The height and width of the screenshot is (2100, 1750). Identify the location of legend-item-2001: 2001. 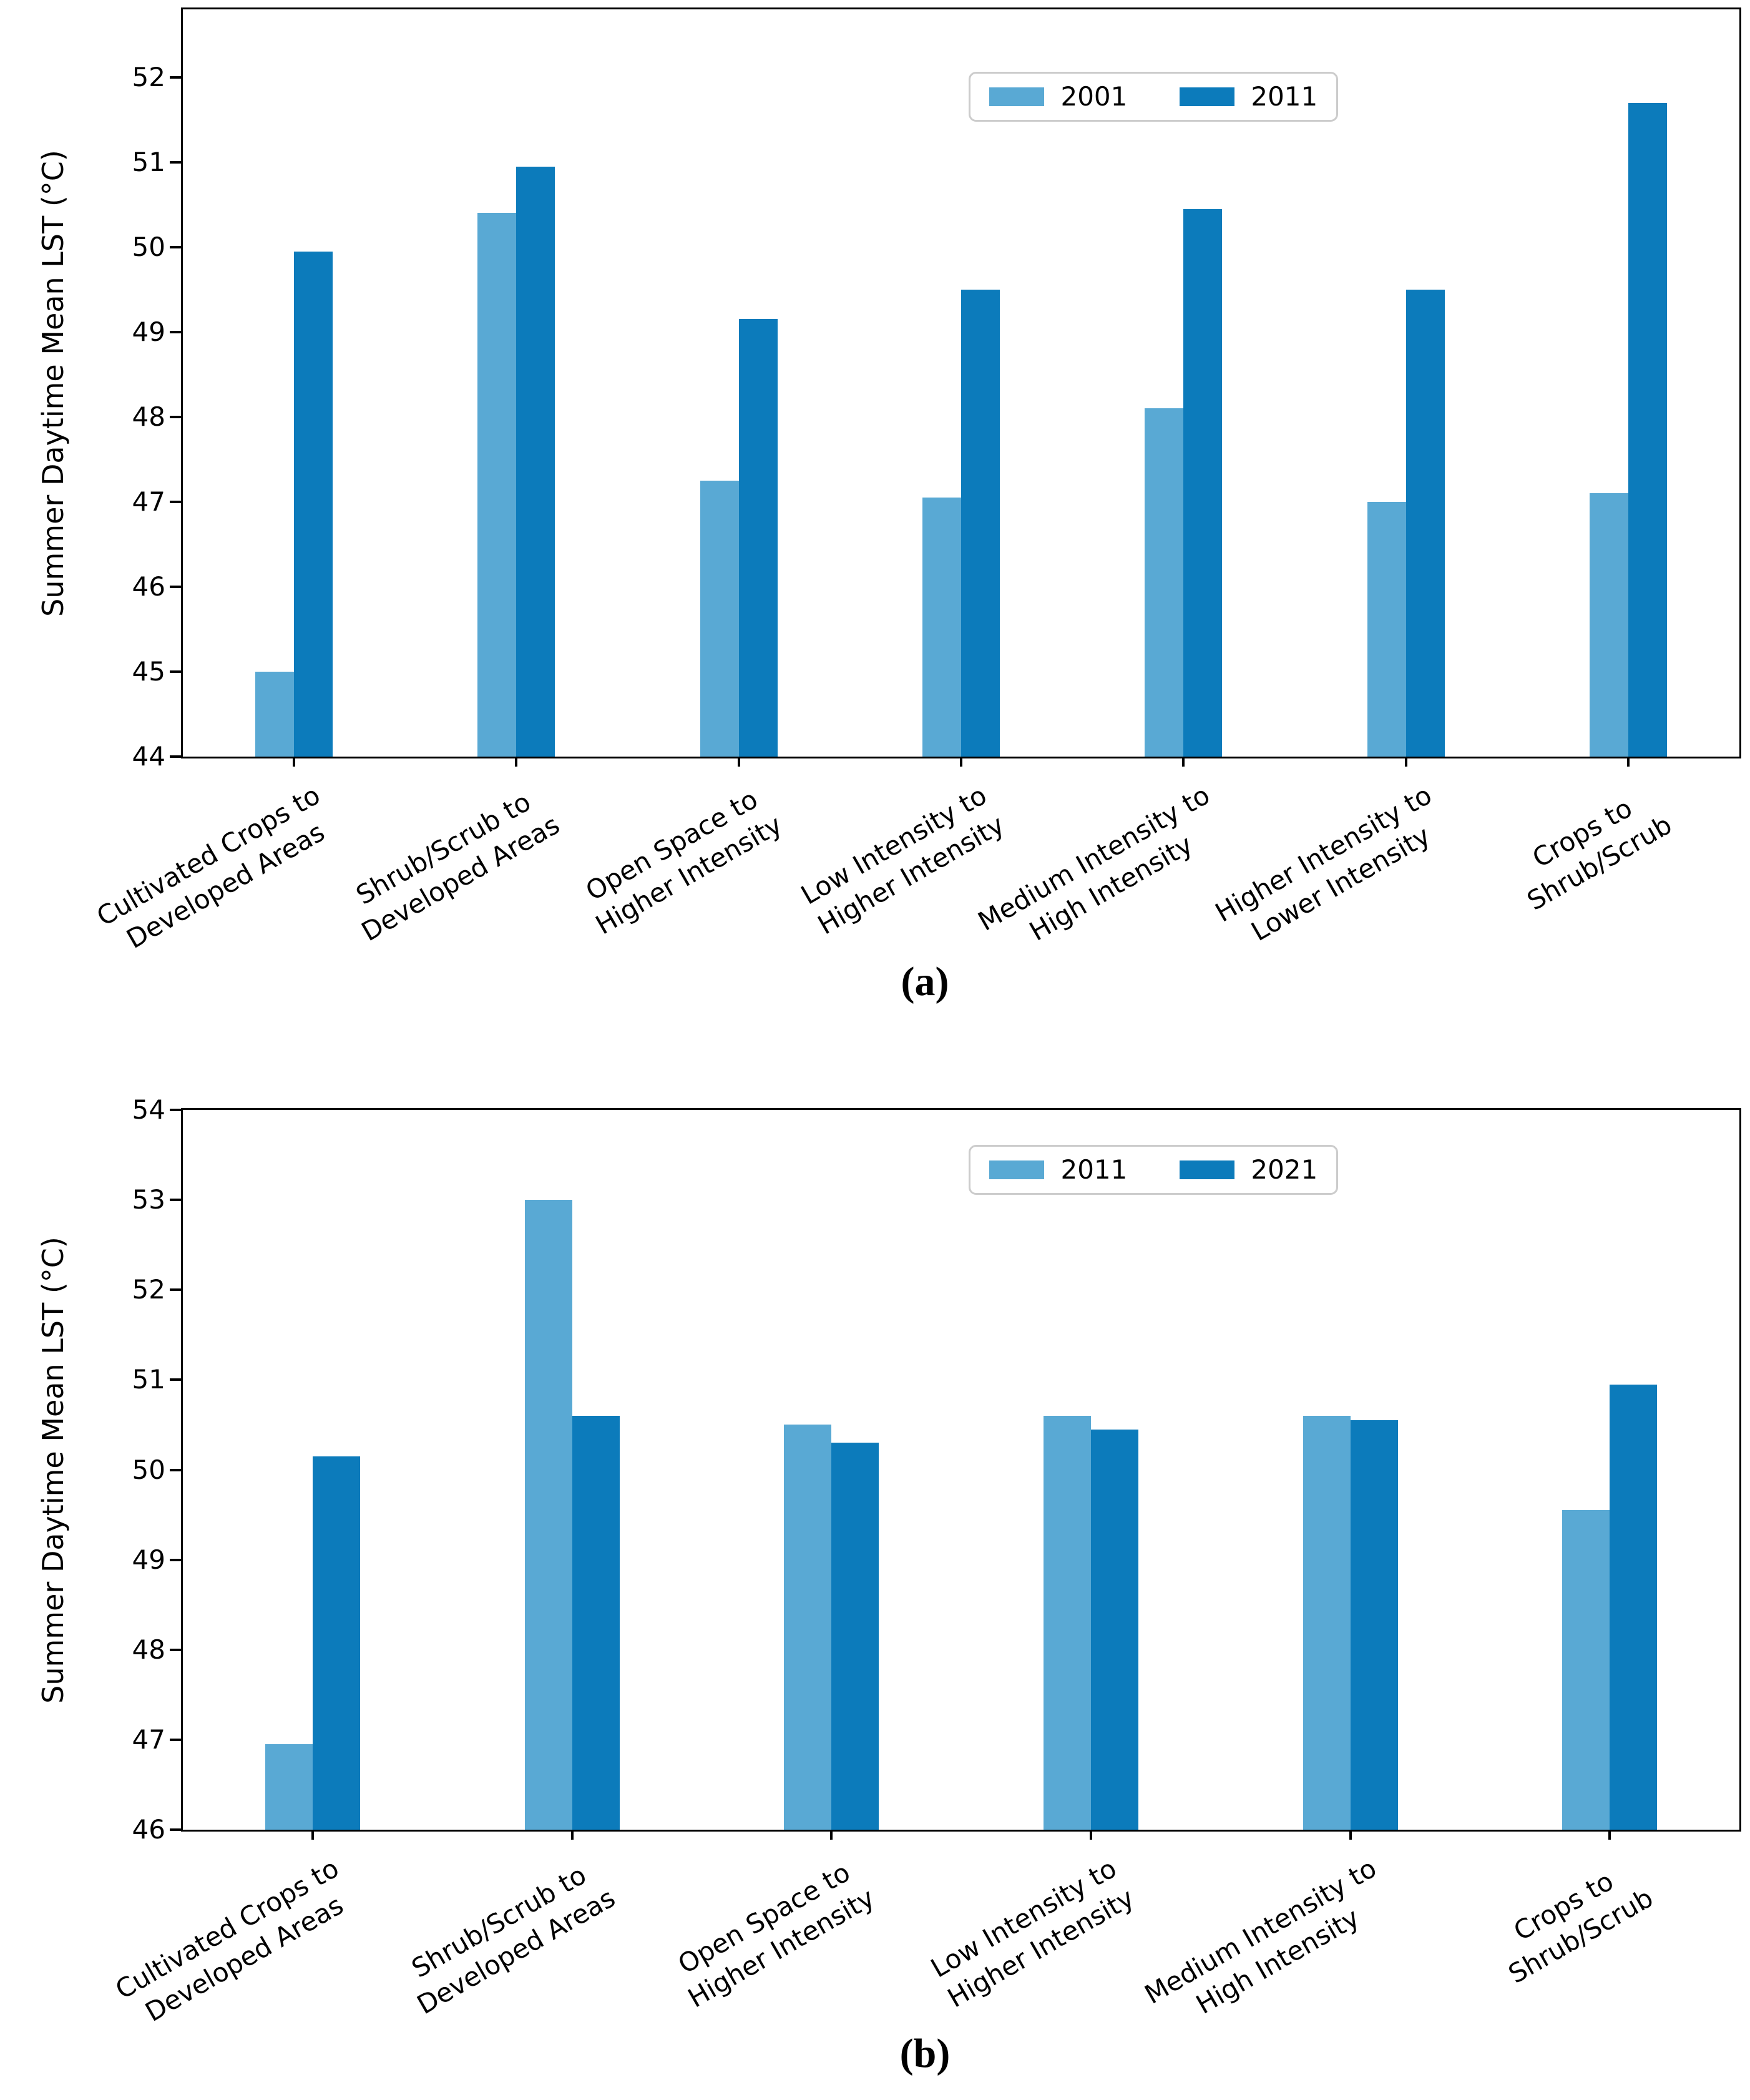
(1058, 97).